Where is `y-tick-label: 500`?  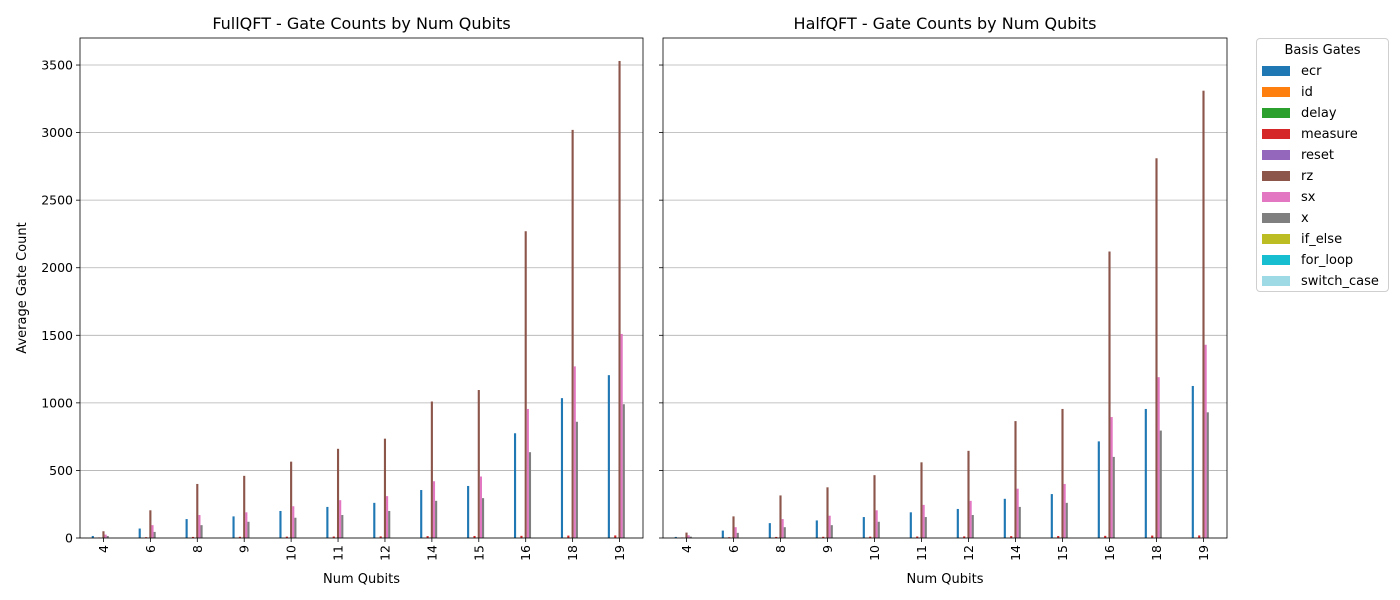
y-tick-label: 500 is located at coordinates (61, 470).